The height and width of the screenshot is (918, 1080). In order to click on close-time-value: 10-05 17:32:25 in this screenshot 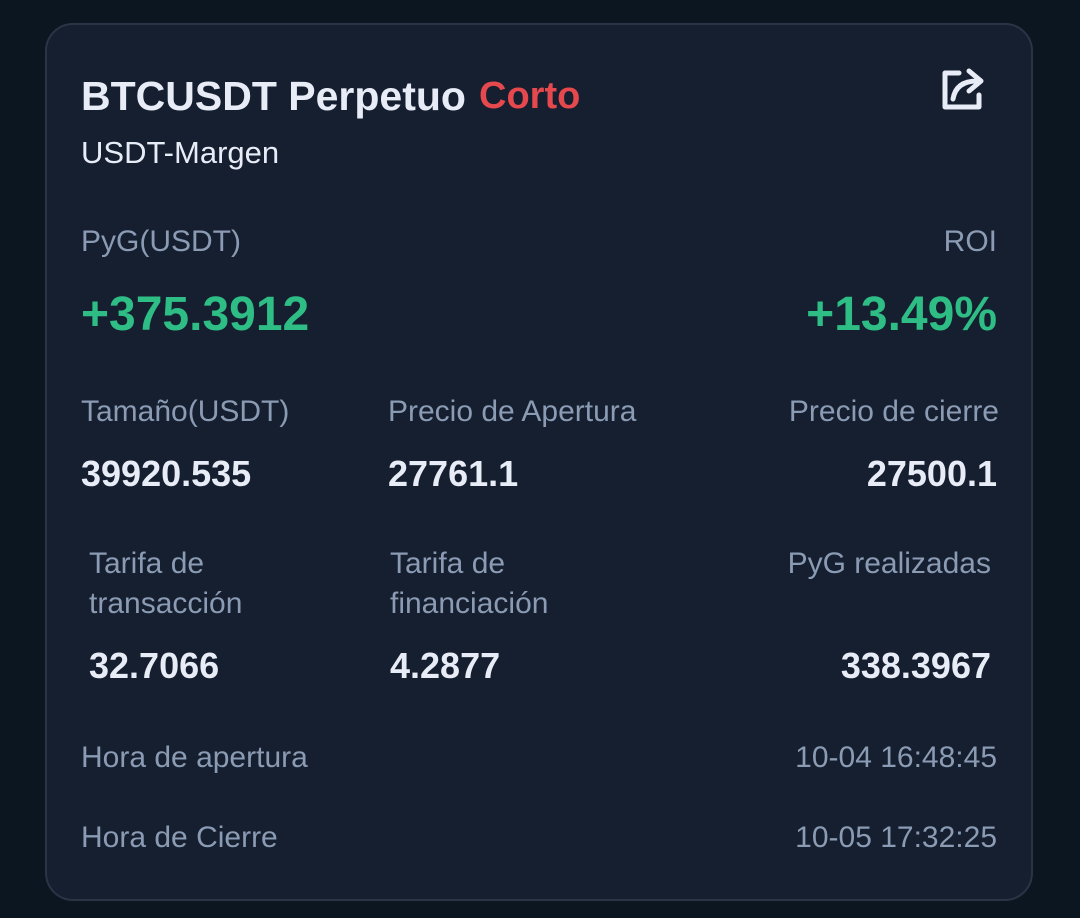, I will do `click(896, 837)`.